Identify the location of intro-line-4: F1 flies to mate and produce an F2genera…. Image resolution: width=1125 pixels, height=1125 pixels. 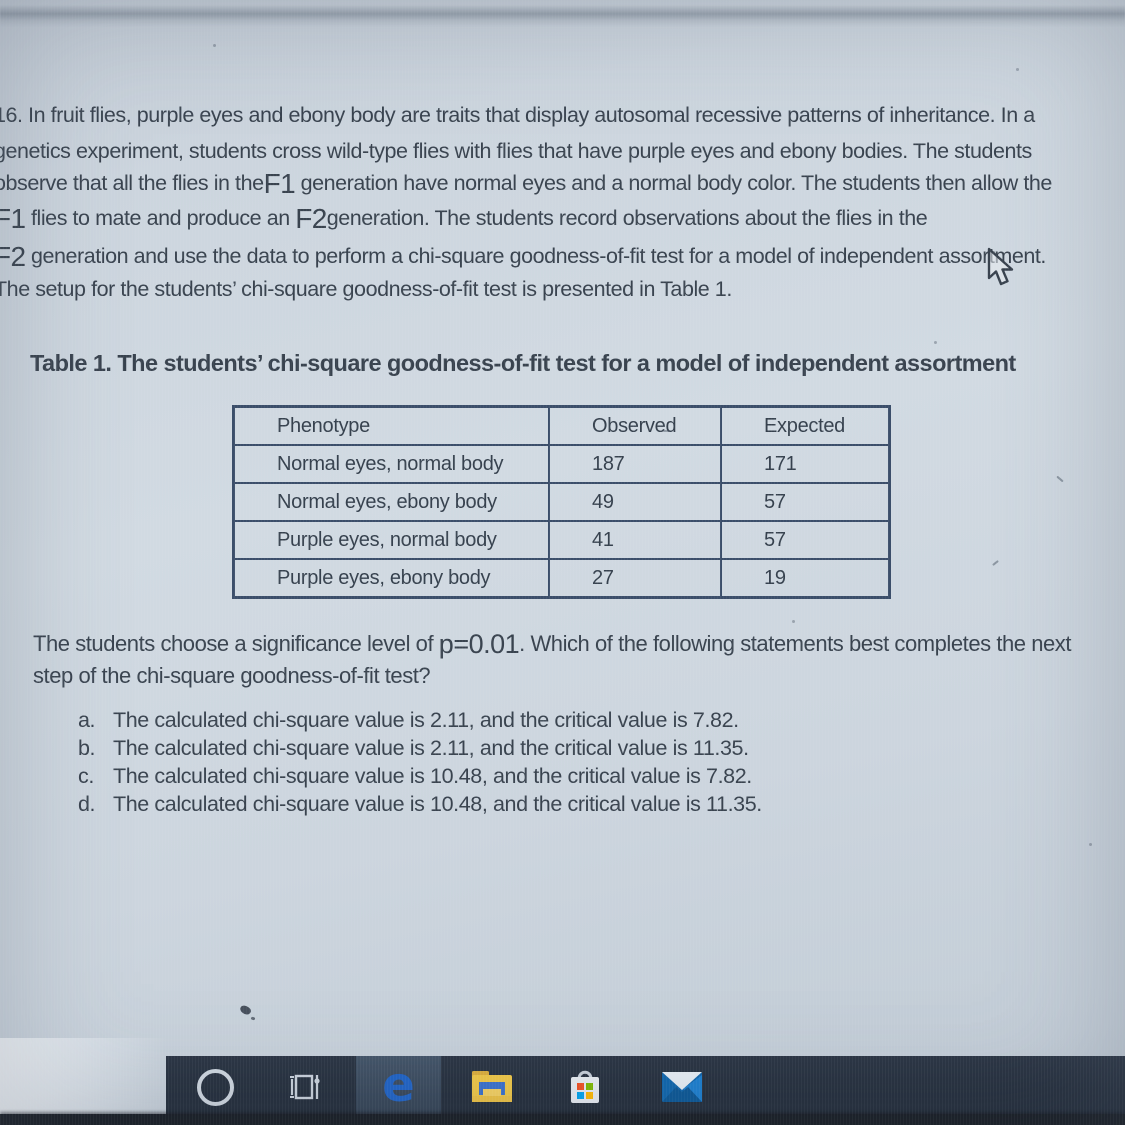
(562, 219).